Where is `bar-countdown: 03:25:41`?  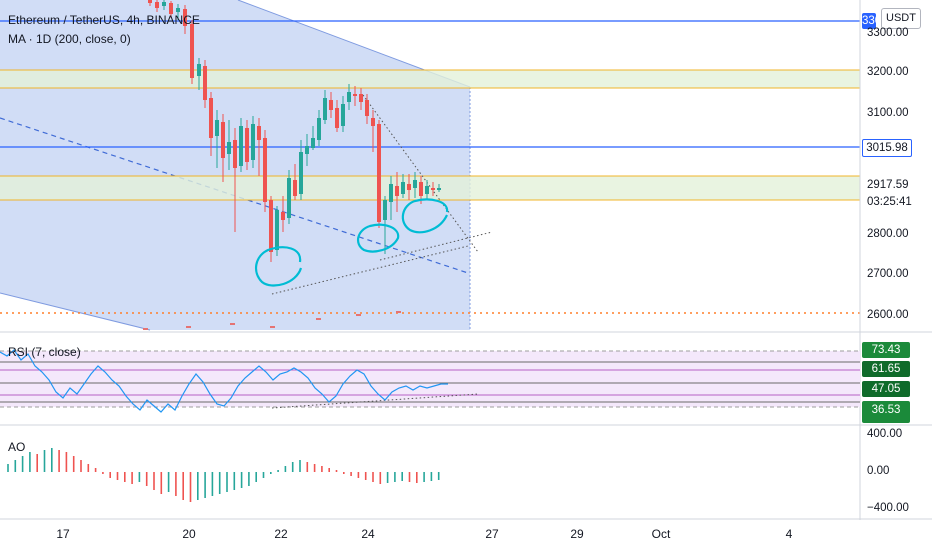 bar-countdown: 03:25:41 is located at coordinates (889, 202).